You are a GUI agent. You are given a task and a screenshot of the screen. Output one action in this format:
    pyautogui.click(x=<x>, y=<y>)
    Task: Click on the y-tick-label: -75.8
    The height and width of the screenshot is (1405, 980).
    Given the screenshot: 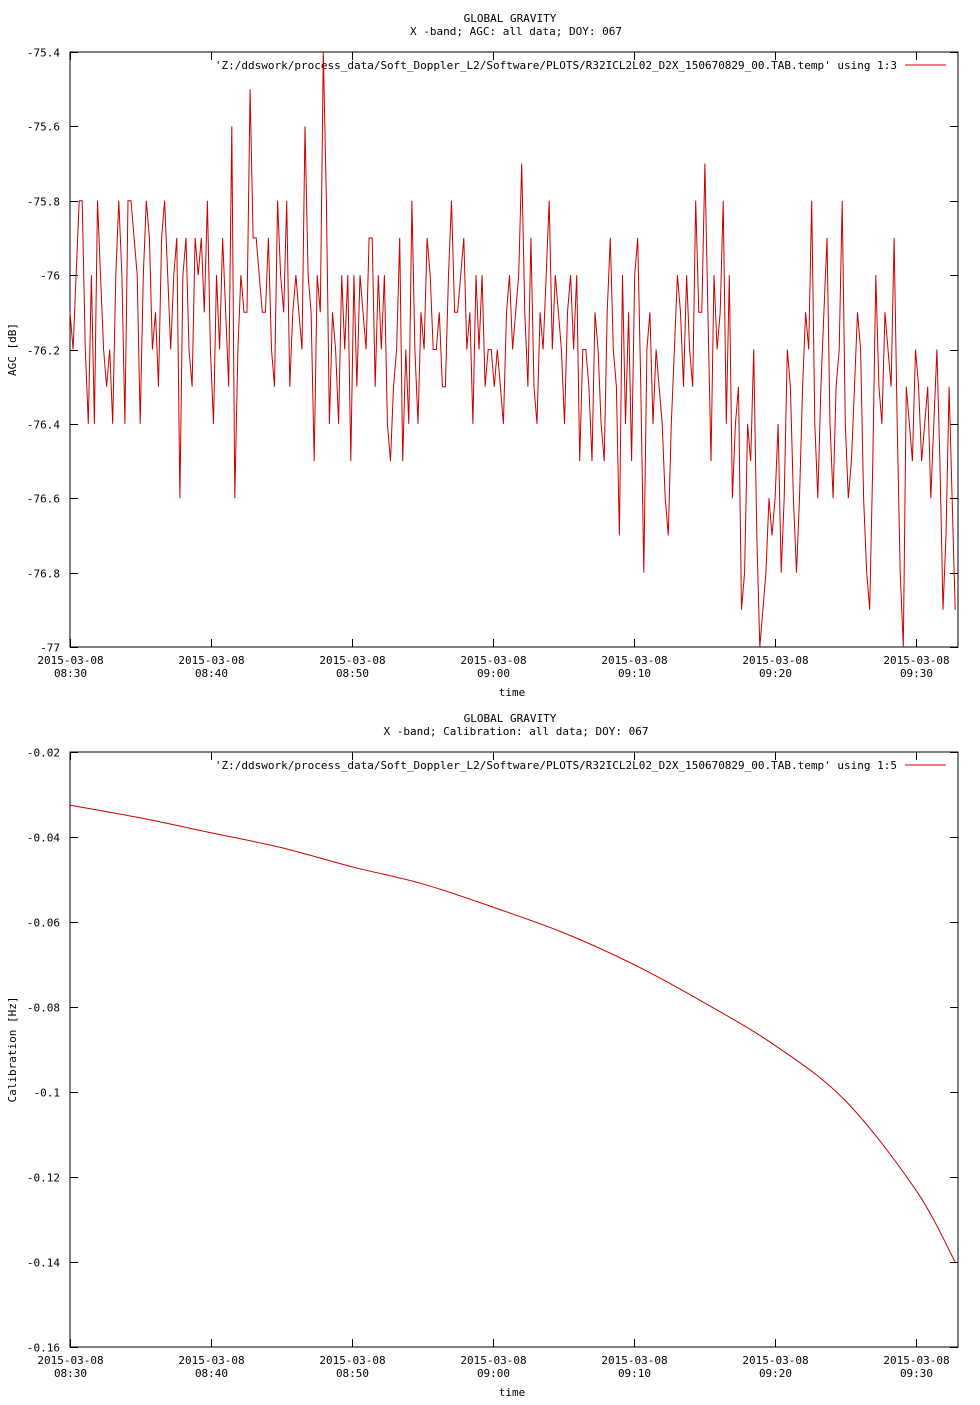 What is the action you would take?
    pyautogui.click(x=43, y=202)
    